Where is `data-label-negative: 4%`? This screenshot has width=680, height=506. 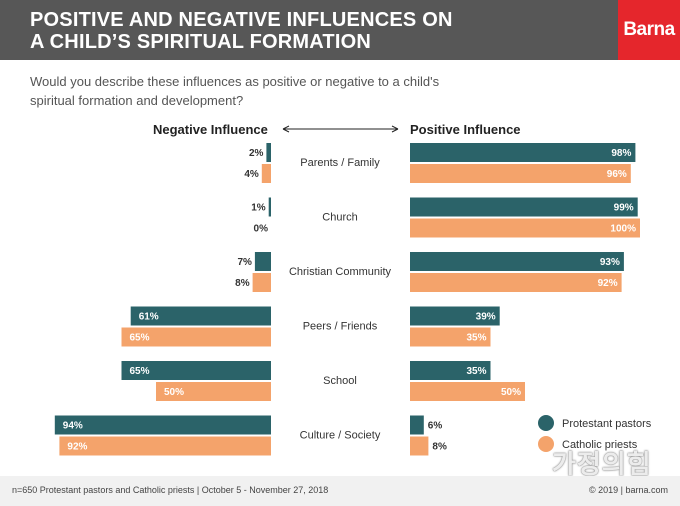 data-label-negative: 4% is located at coordinates (251, 174).